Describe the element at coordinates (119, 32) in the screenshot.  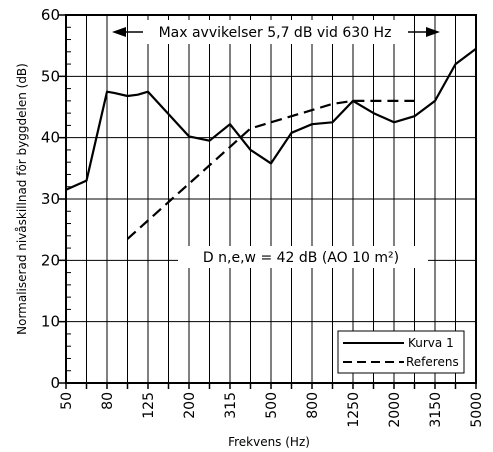
I see `annotation-arrow-left-head` at that location.